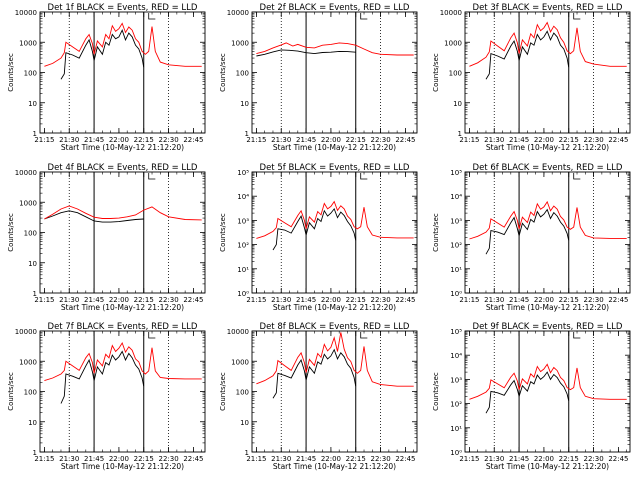  What do you see at coordinates (123, 168) in the screenshot?
I see `panel-title: Det 4f BLACK = Events, RED = LLD` at bounding box center [123, 168].